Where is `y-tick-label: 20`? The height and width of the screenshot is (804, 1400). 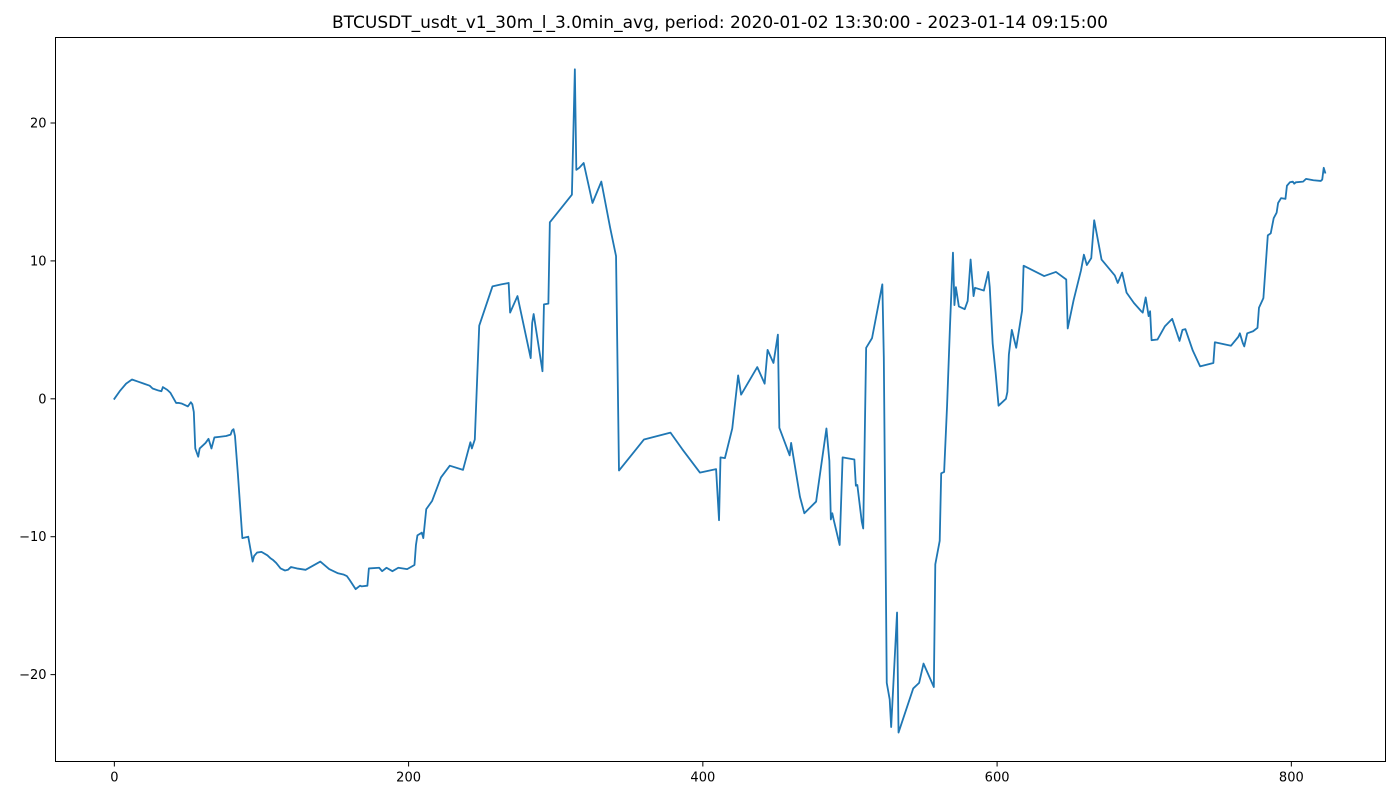
y-tick-label: 20 is located at coordinates (38, 124).